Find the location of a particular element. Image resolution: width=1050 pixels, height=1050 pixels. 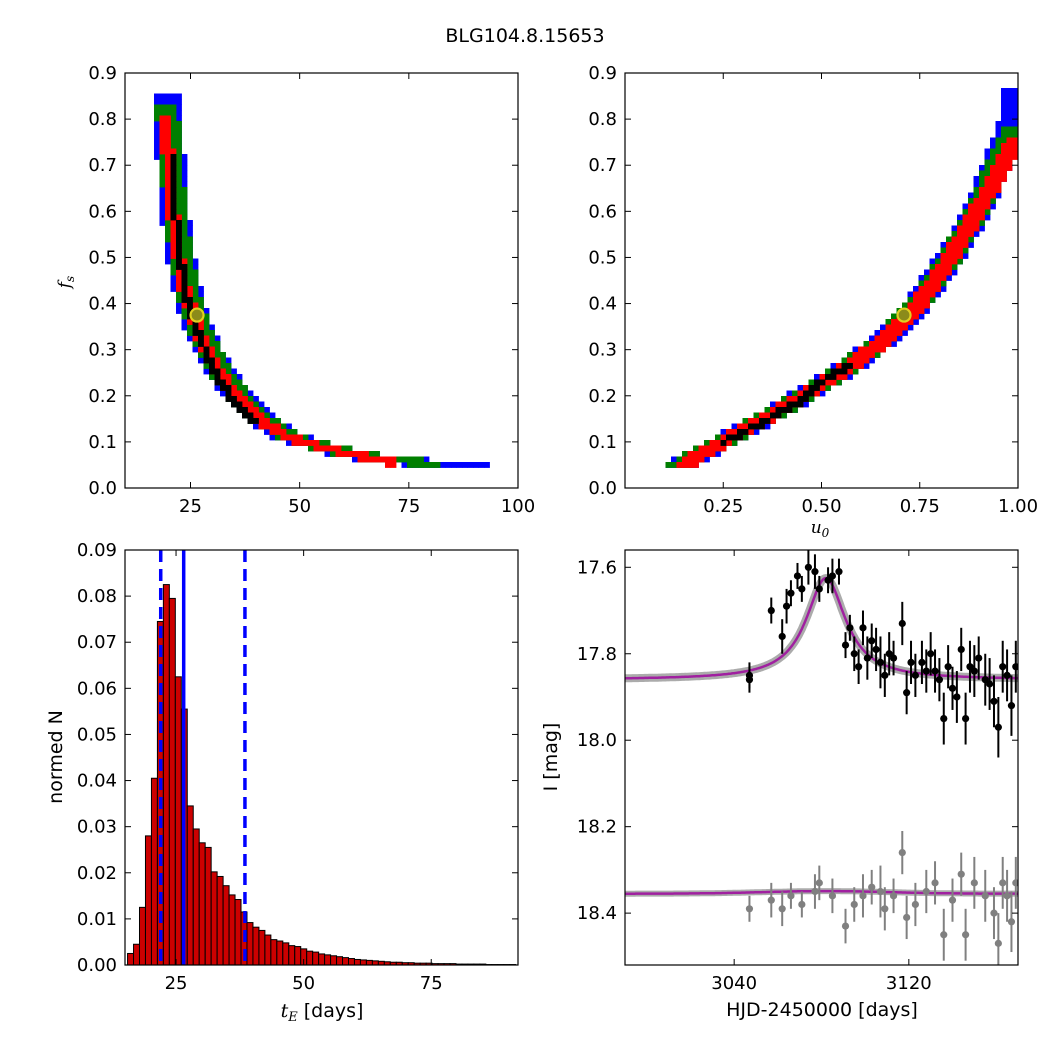

y-tick-label: 0.00 is located at coordinates (97, 965).